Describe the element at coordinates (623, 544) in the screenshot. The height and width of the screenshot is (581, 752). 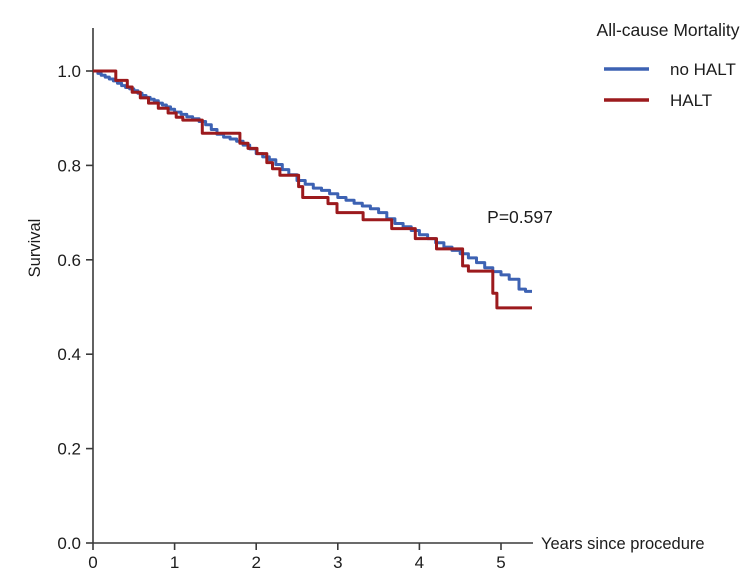
I see `x-axis-title: Years since procedure` at that location.